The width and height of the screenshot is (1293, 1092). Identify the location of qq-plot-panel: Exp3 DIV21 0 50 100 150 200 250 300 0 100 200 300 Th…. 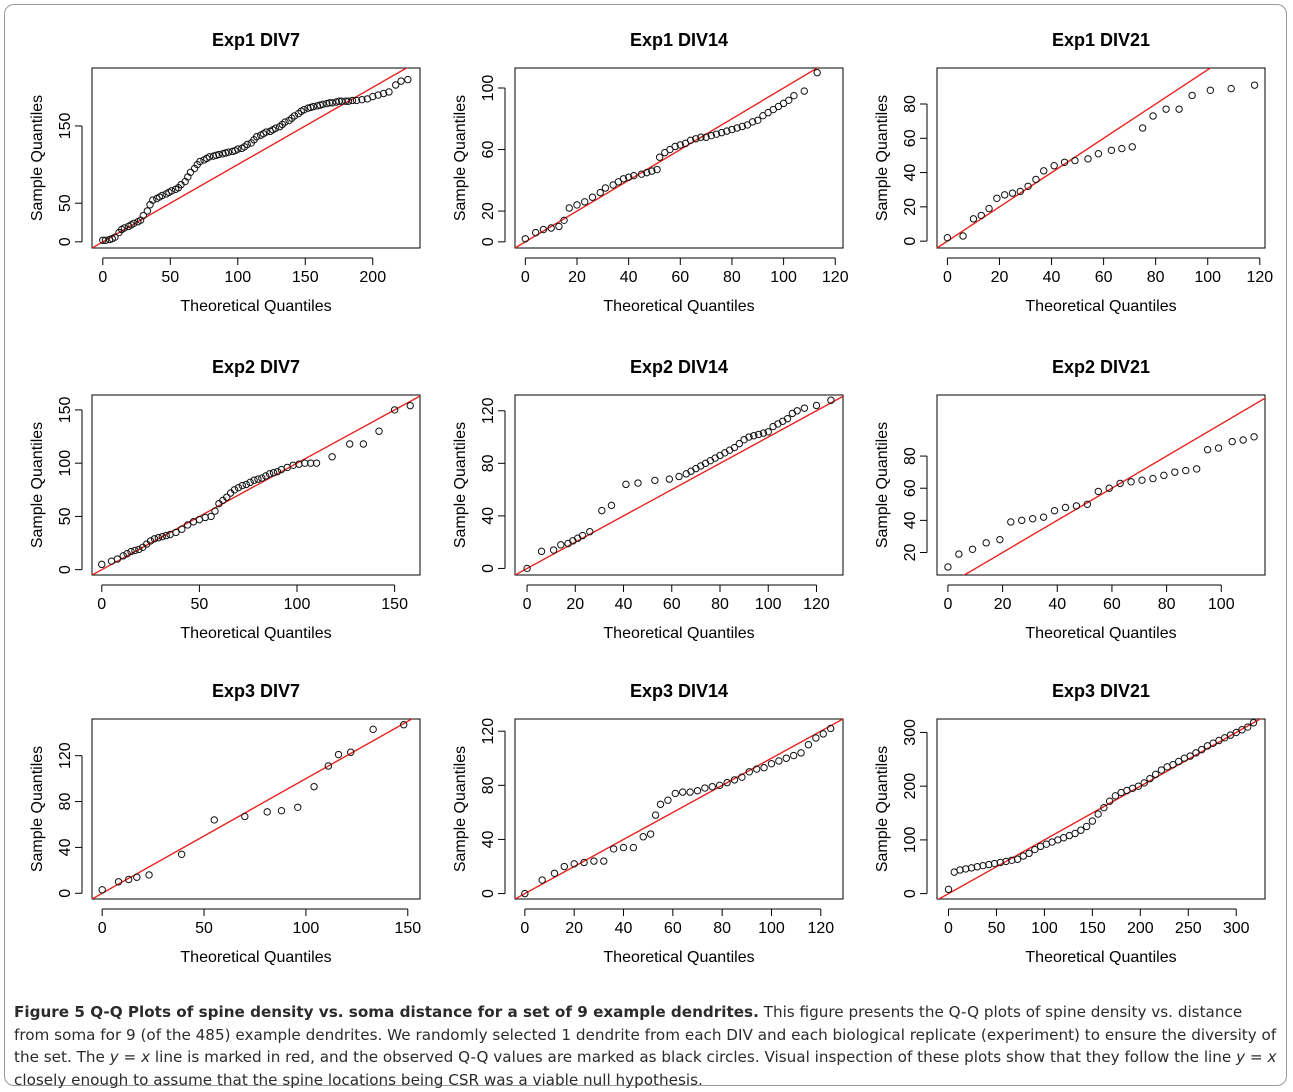
(1070, 823).